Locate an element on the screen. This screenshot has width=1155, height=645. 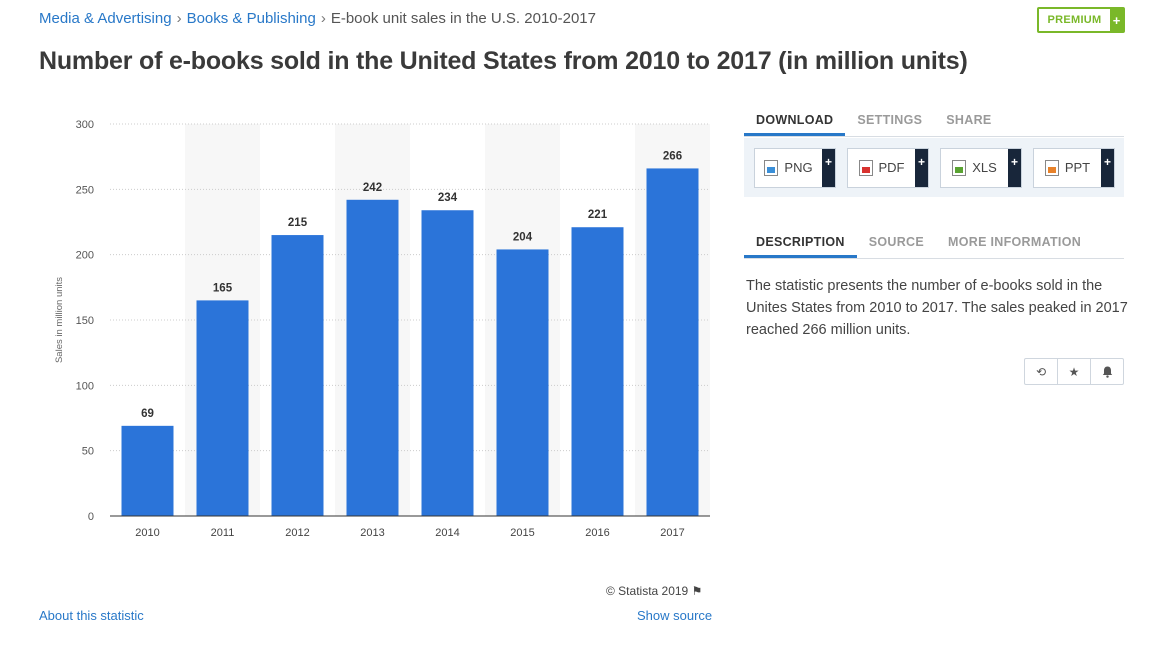
download-pdf-button: PDF + is located at coordinates (888, 167).